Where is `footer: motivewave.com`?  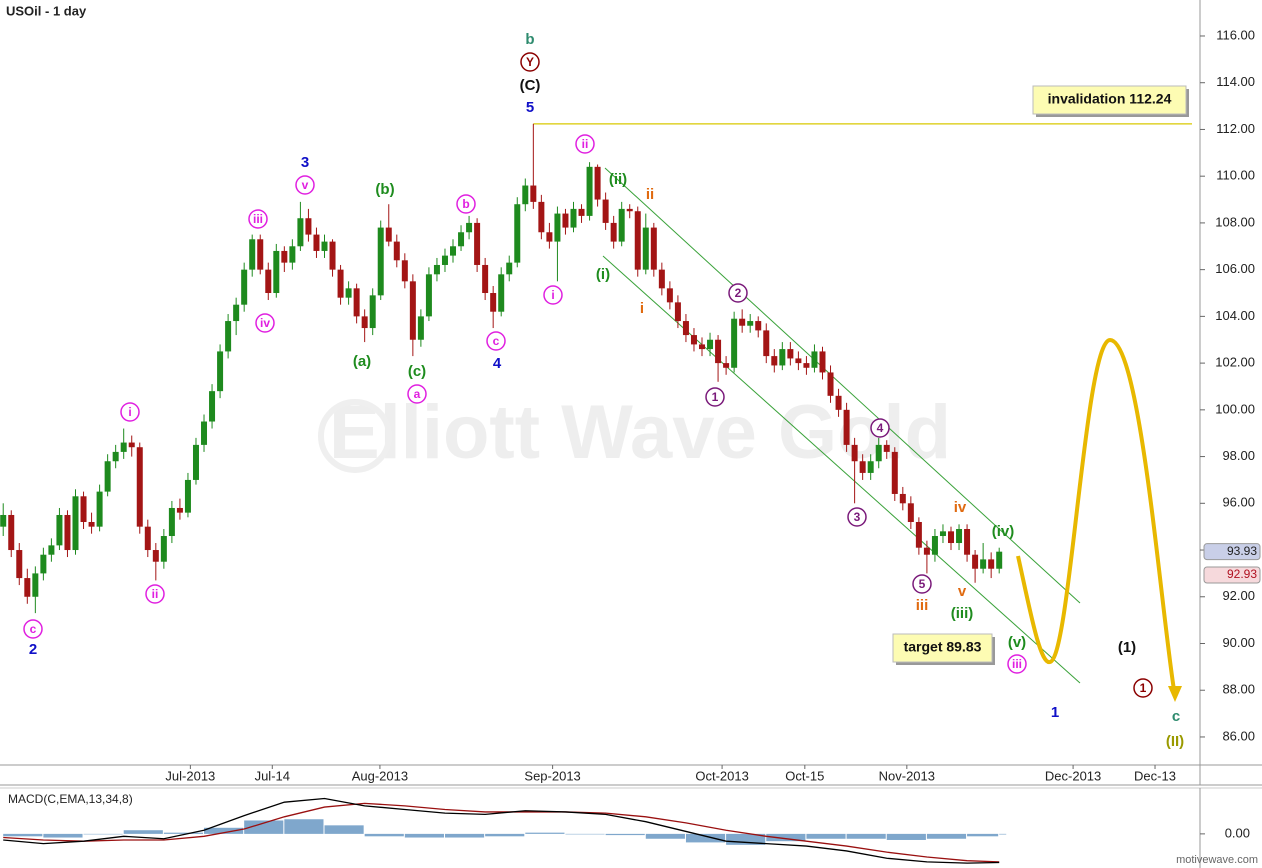
footer: motivewave.com is located at coordinates (1217, 860).